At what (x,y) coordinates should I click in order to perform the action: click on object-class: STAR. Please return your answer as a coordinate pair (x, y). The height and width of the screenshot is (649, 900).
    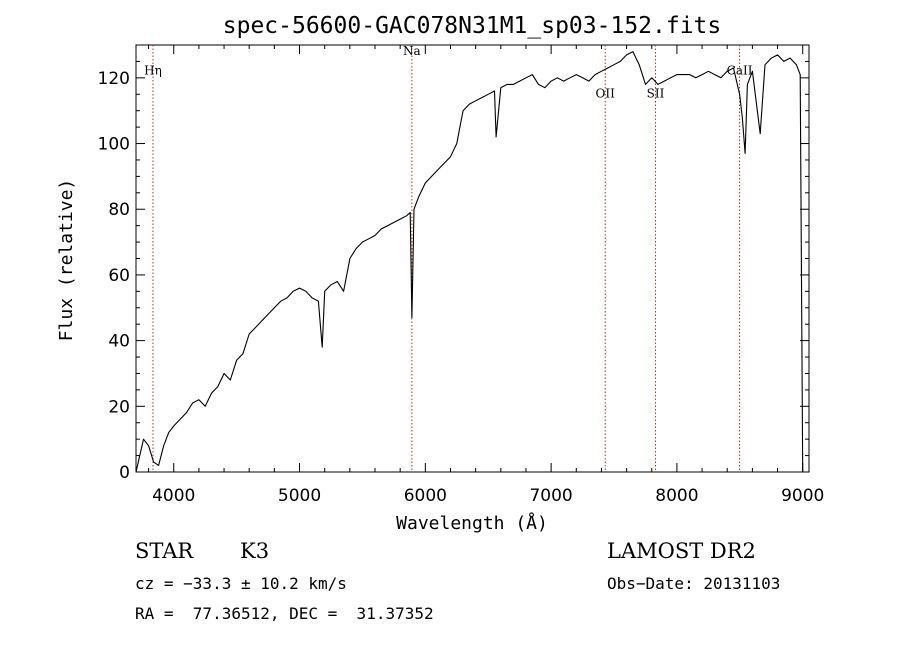
    Looking at the image, I should click on (164, 551).